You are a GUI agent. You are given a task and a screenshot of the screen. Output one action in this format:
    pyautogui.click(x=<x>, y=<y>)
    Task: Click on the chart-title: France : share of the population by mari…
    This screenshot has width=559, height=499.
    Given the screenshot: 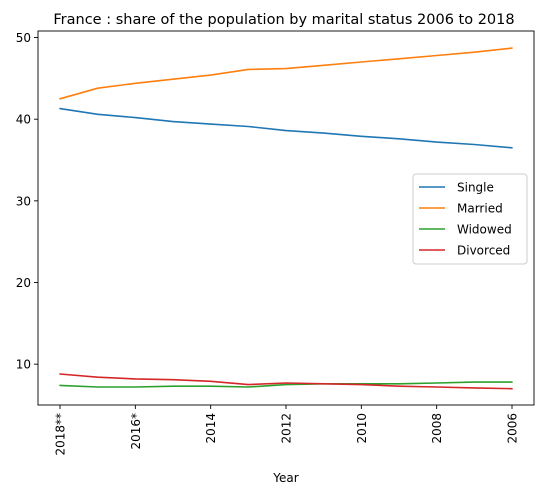 What is the action you would take?
    pyautogui.click(x=283, y=20)
    